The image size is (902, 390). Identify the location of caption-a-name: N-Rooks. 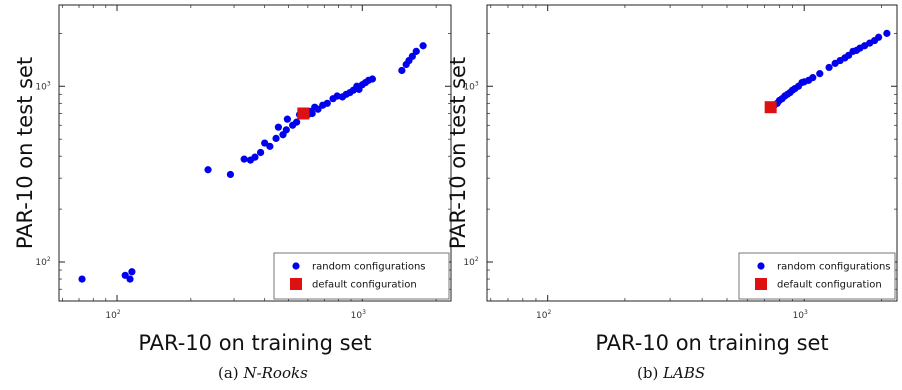
(275, 373).